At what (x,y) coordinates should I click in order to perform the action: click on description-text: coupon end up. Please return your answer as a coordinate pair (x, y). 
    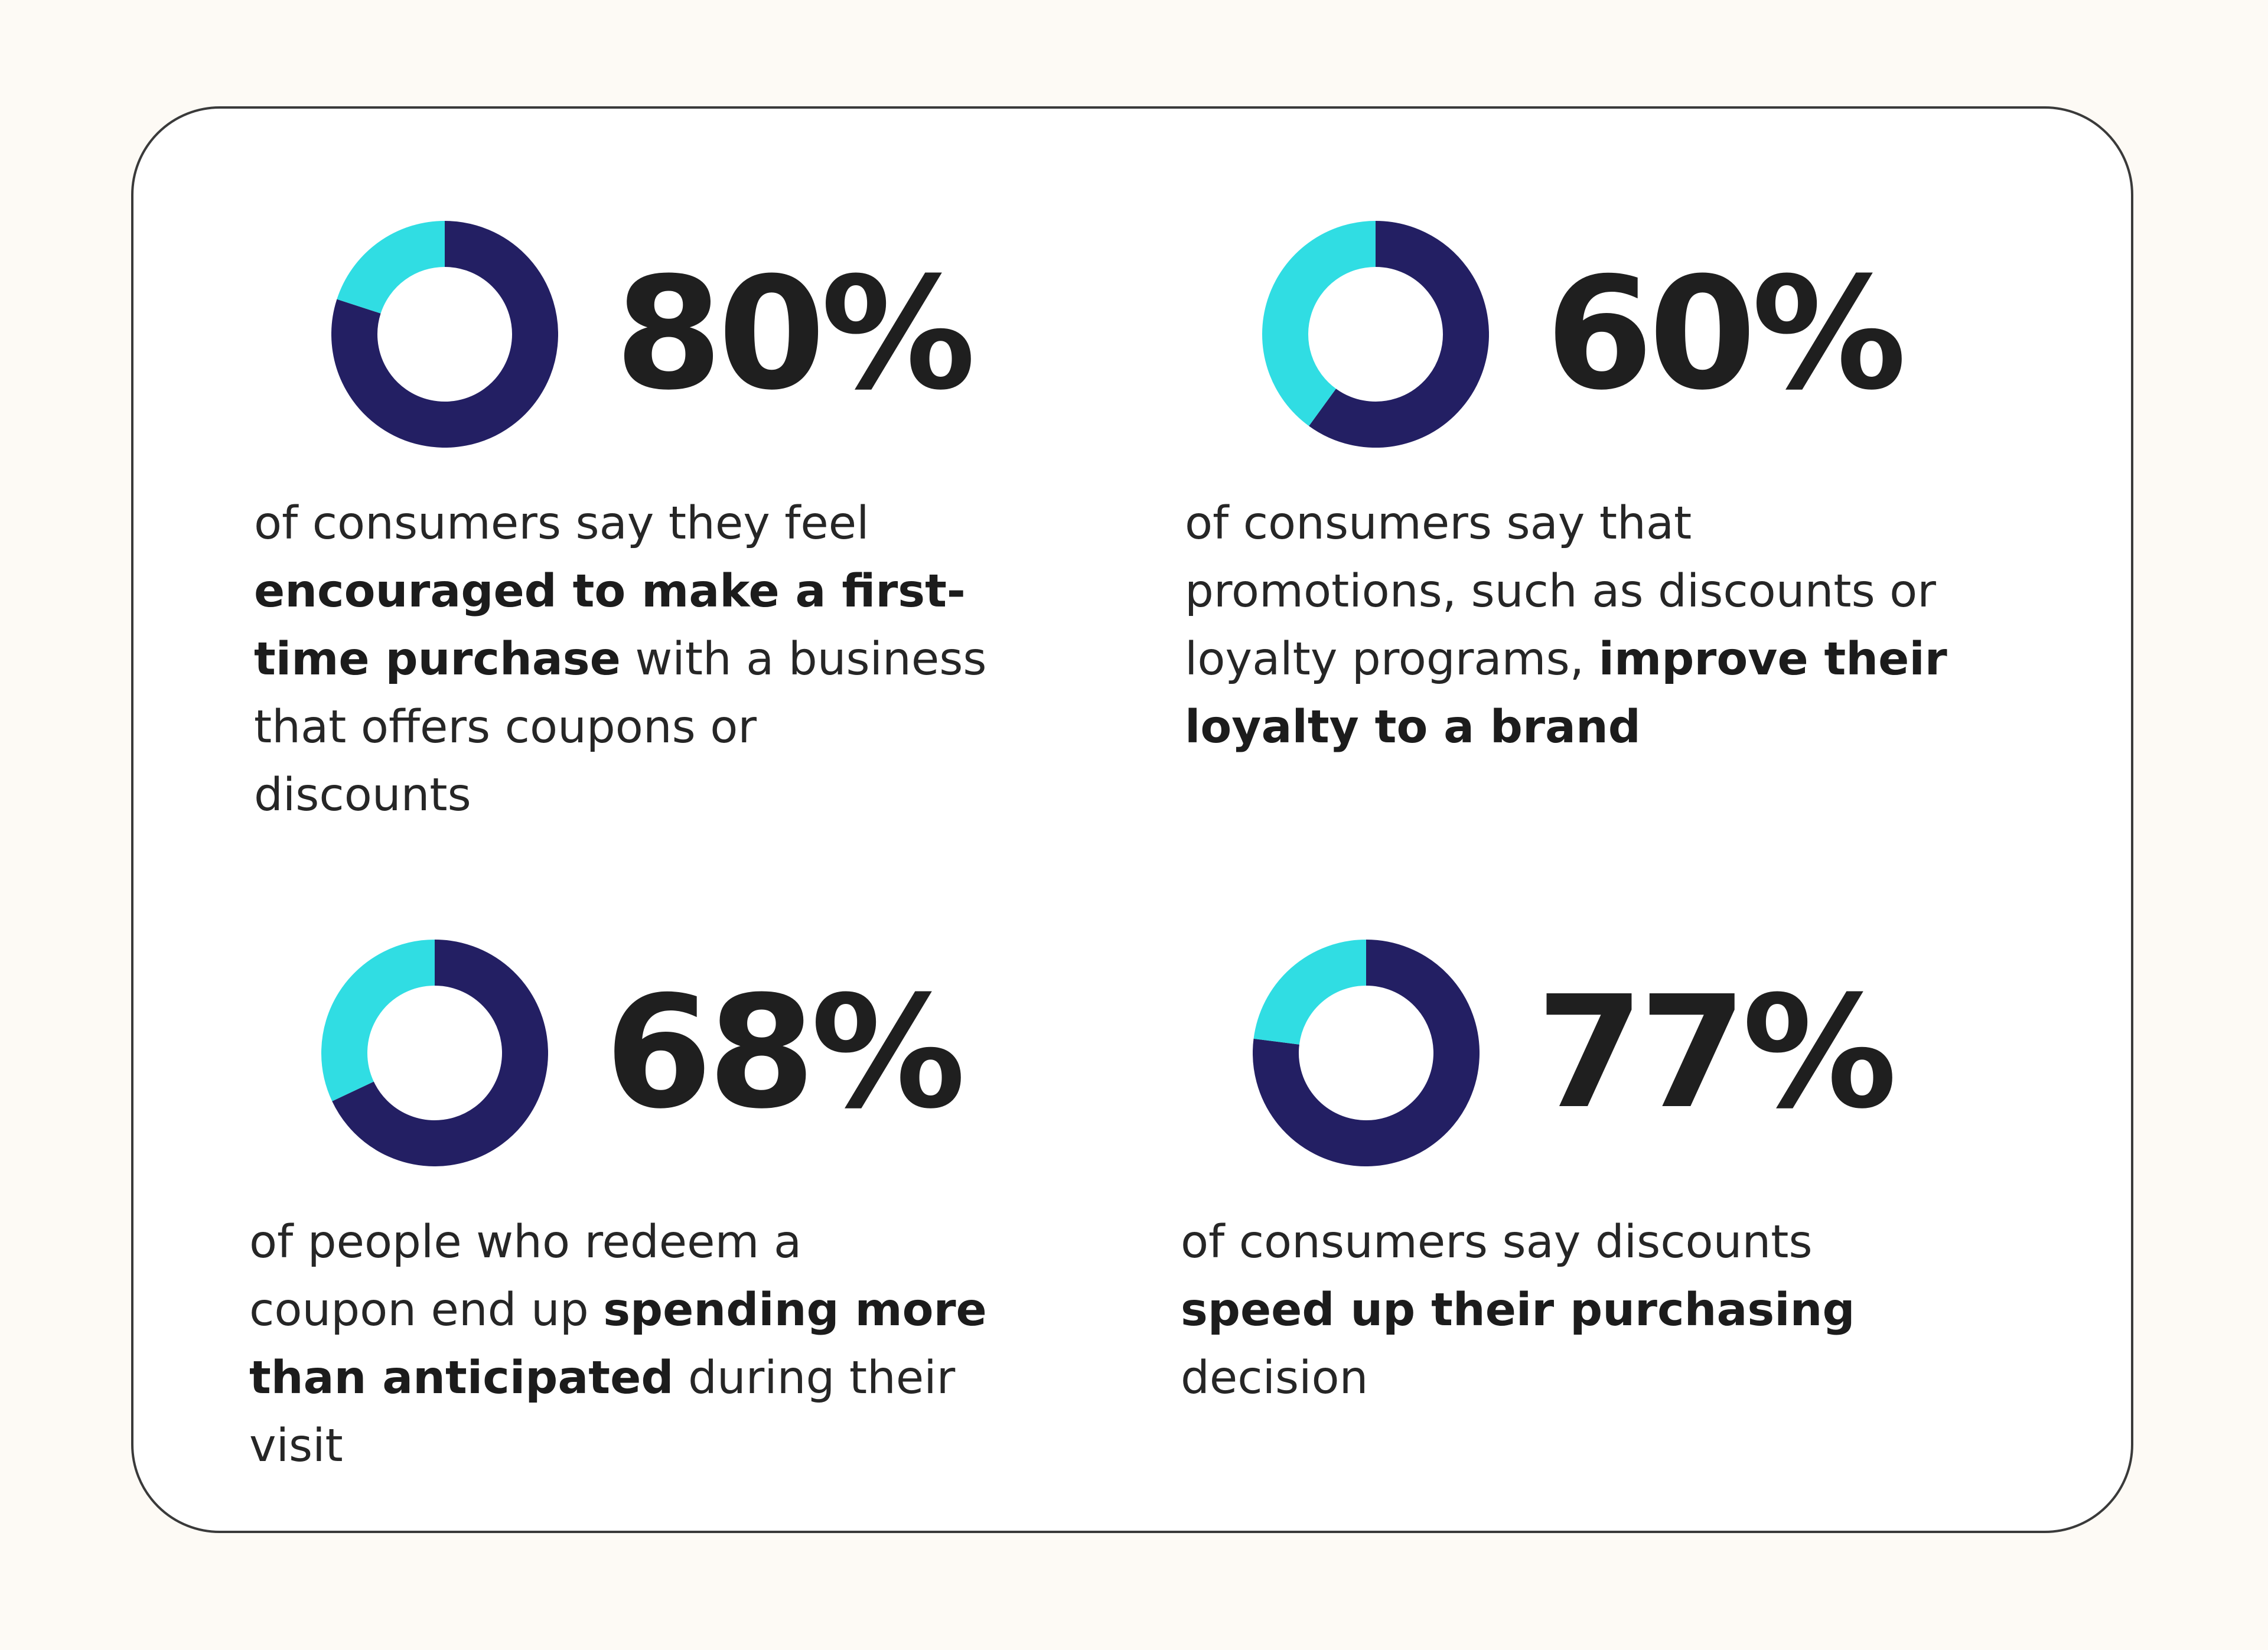
    Looking at the image, I should click on (426, 1310).